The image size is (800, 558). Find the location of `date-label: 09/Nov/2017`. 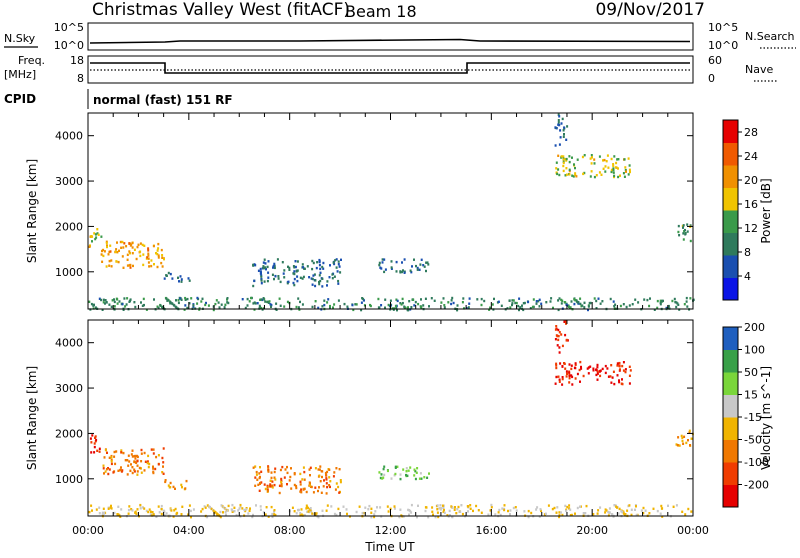

date-label: 09/Nov/2017 is located at coordinates (650, 10).